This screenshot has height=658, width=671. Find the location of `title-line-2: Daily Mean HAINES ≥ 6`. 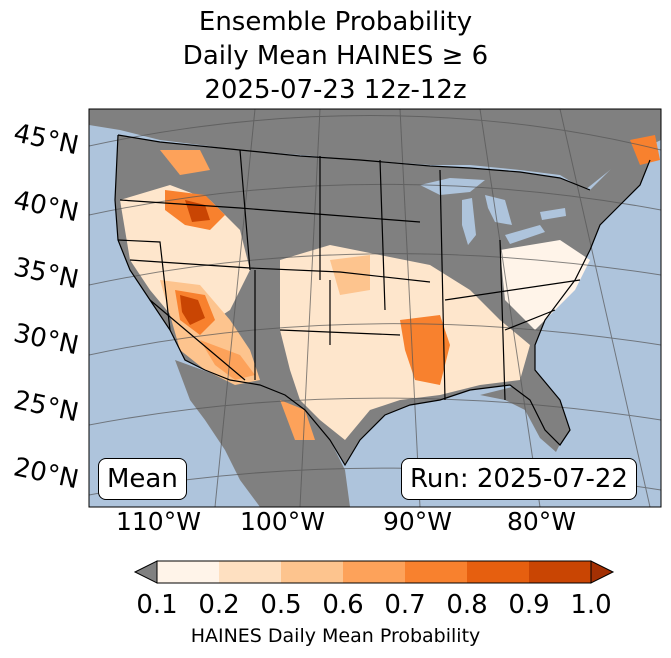

title-line-2: Daily Mean HAINES ≥ 6 is located at coordinates (335, 56).